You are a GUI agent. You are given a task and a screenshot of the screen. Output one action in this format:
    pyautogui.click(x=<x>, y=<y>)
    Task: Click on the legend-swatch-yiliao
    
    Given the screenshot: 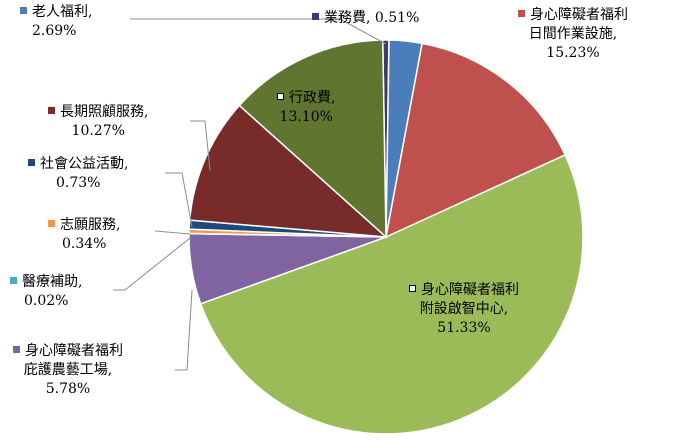 What is the action you would take?
    pyautogui.click(x=13, y=280)
    